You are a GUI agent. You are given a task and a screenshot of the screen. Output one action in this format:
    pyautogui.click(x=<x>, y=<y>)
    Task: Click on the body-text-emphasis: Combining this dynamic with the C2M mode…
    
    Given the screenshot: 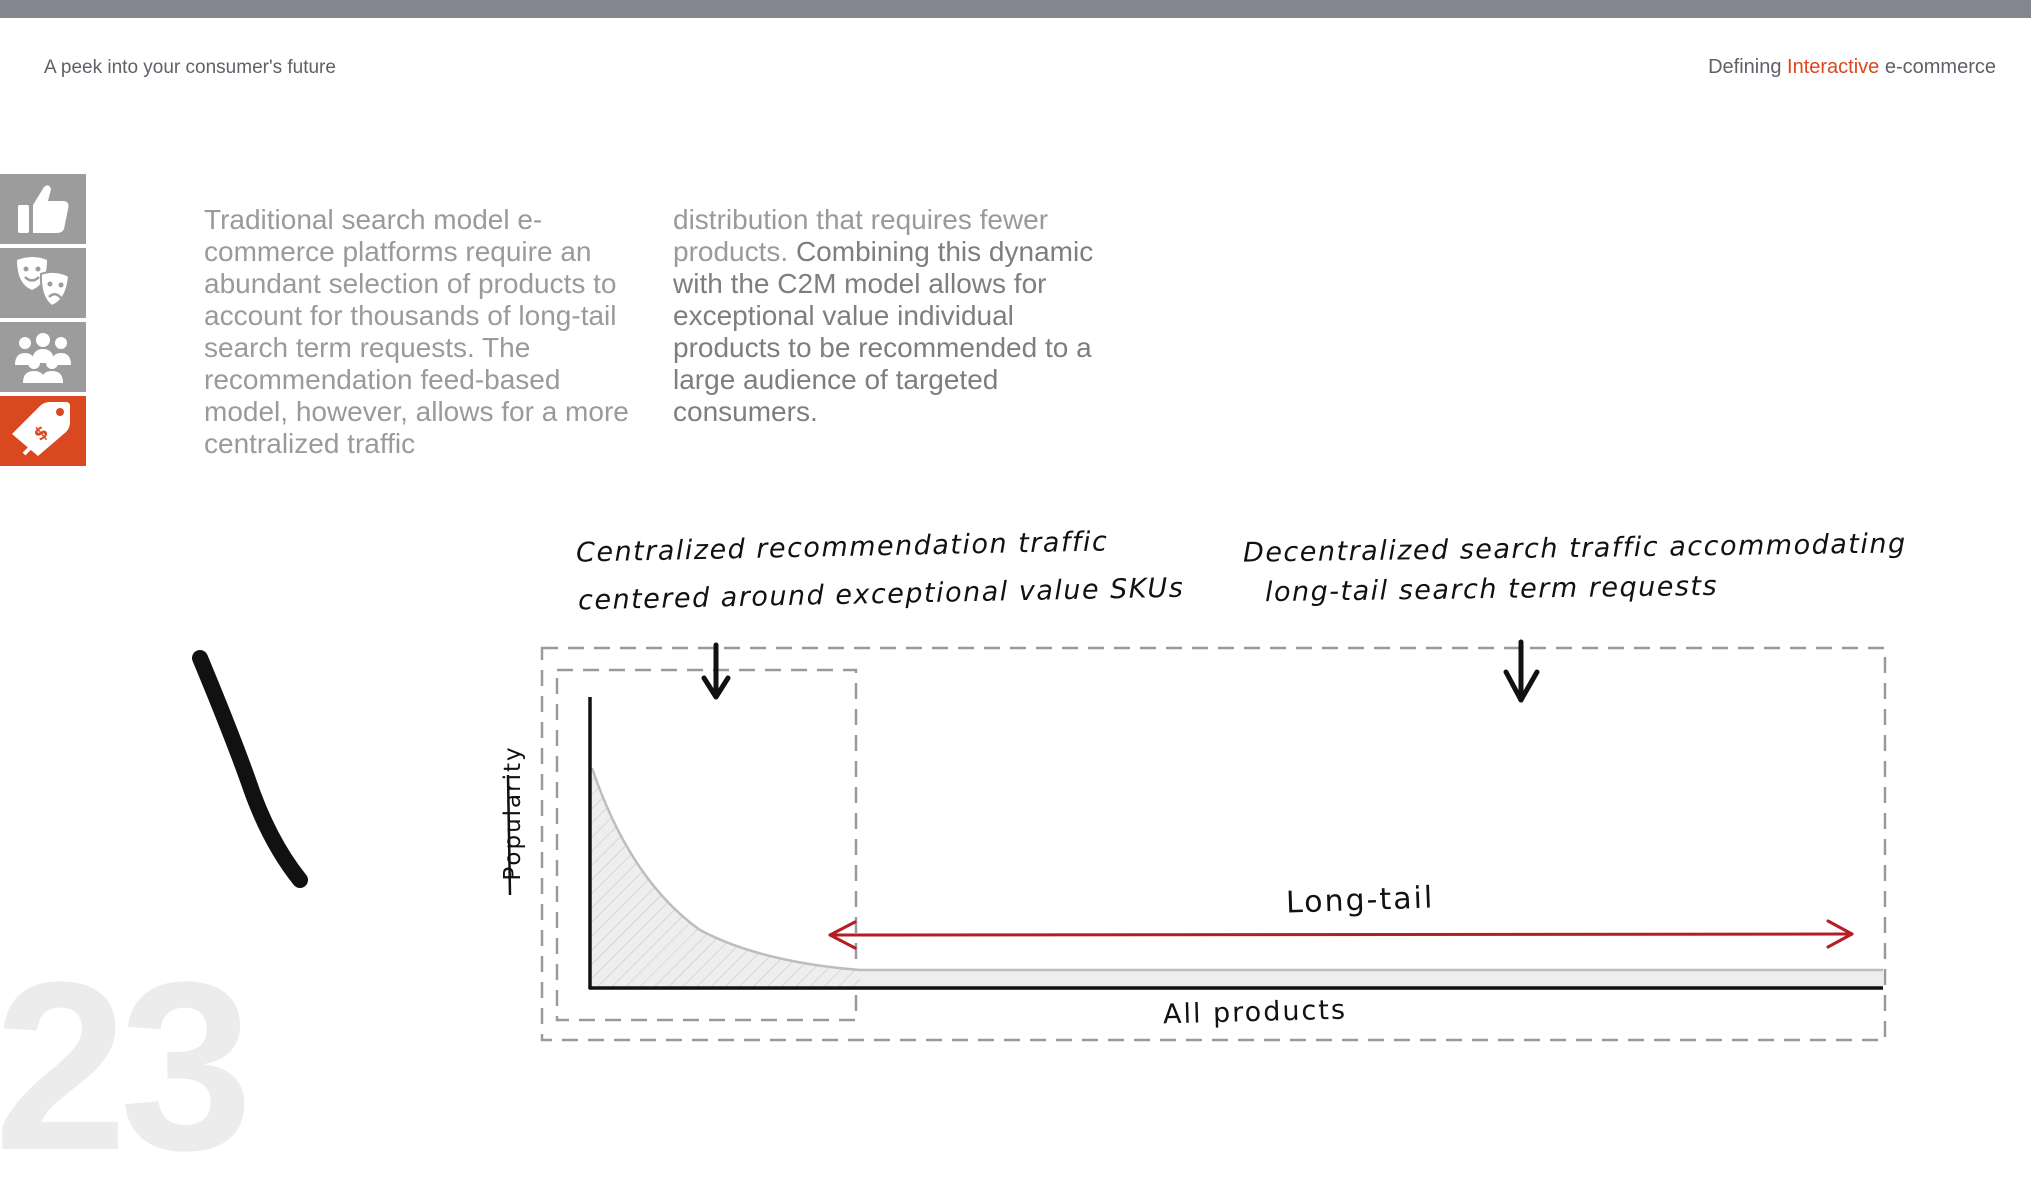 What is the action you would take?
    pyautogui.click(x=883, y=331)
    